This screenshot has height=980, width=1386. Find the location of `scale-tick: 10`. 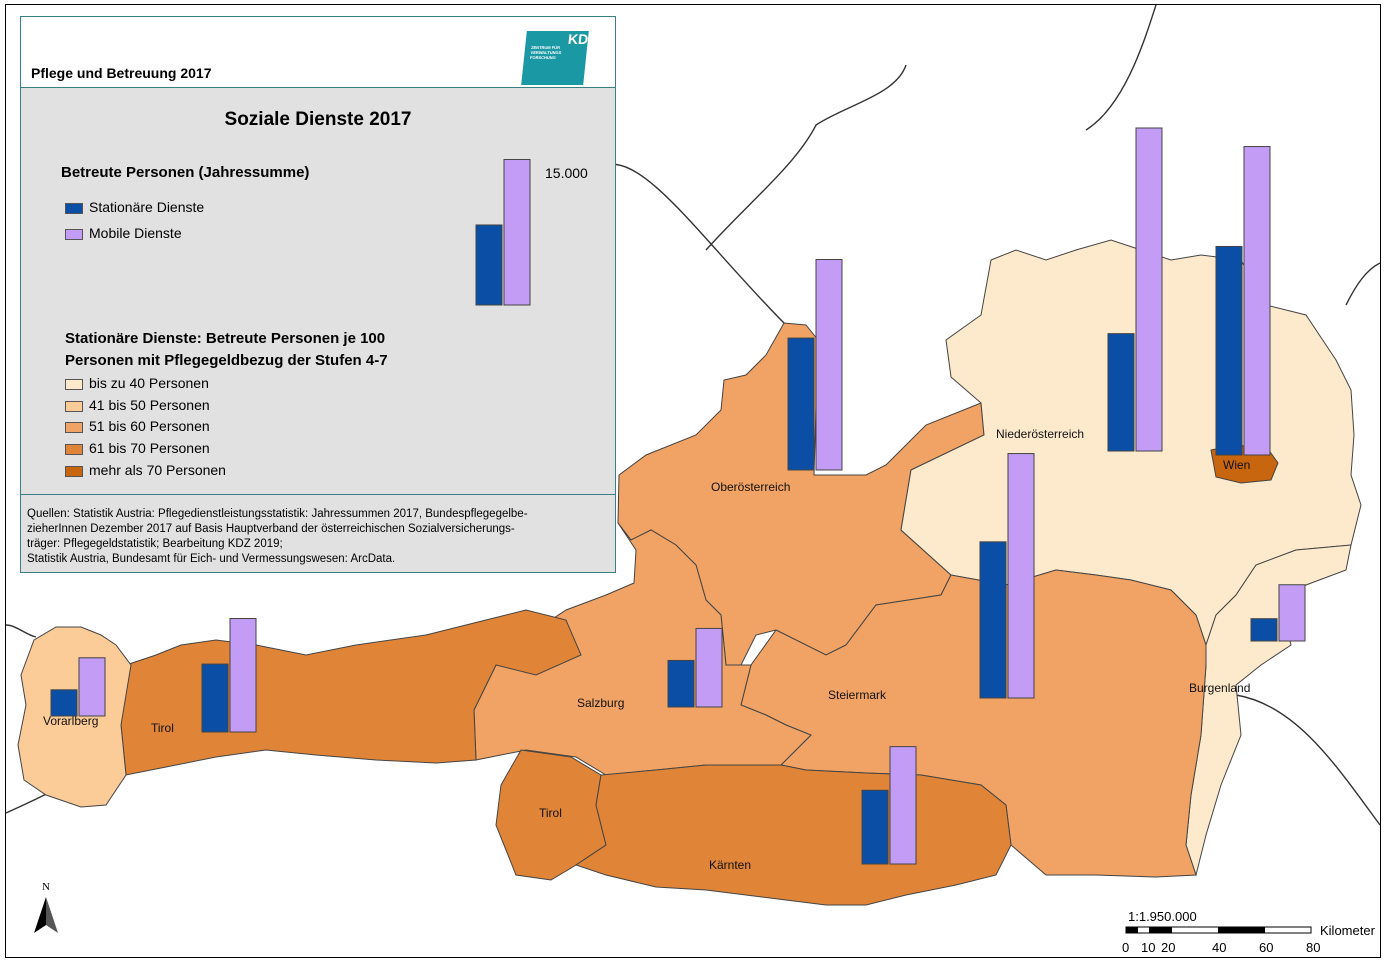

scale-tick: 10 is located at coordinates (1148, 947).